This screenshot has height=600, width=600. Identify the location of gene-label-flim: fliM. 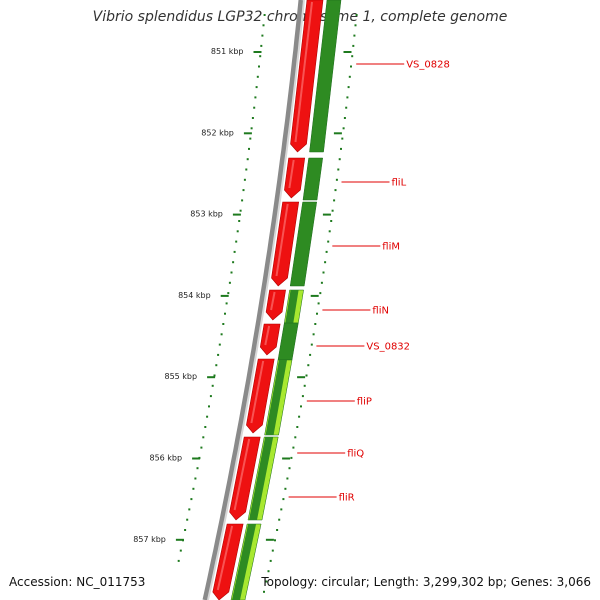
(391, 247).